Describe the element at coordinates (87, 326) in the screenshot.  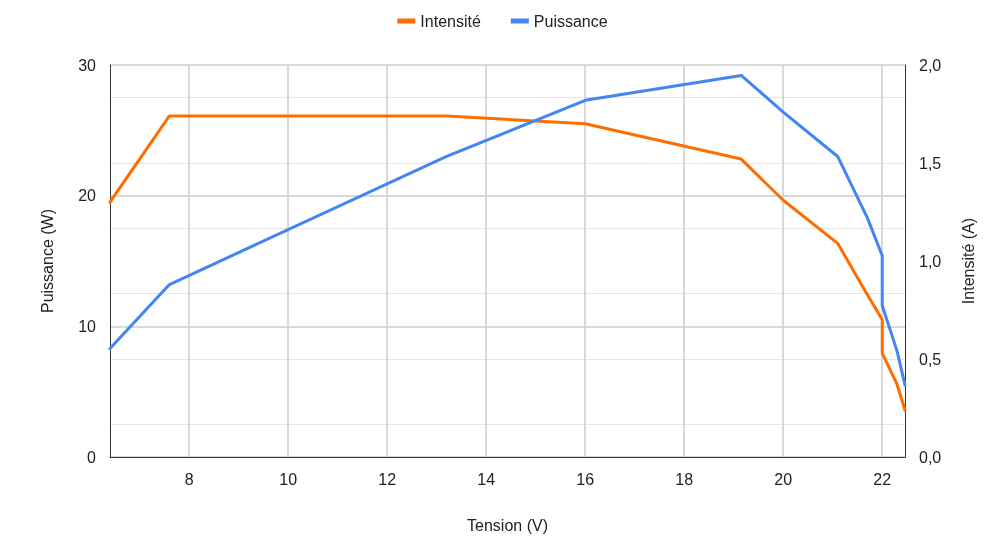
I see `y-tick-label: 10` at that location.